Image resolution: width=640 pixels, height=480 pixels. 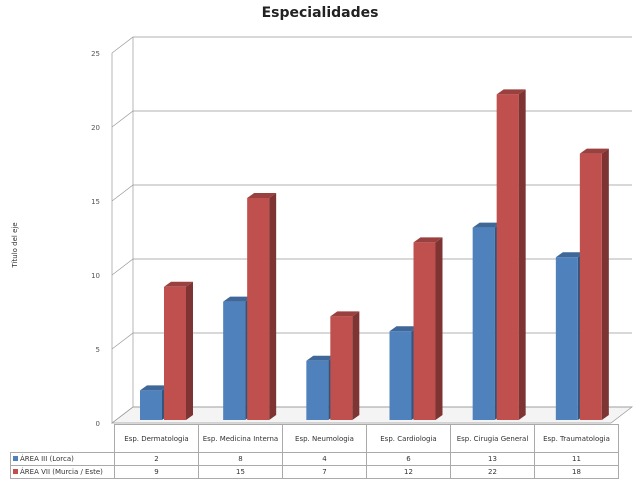 What do you see at coordinates (576, 438) in the screenshot?
I see `category-label: Esp. Traumatologia` at bounding box center [576, 438].